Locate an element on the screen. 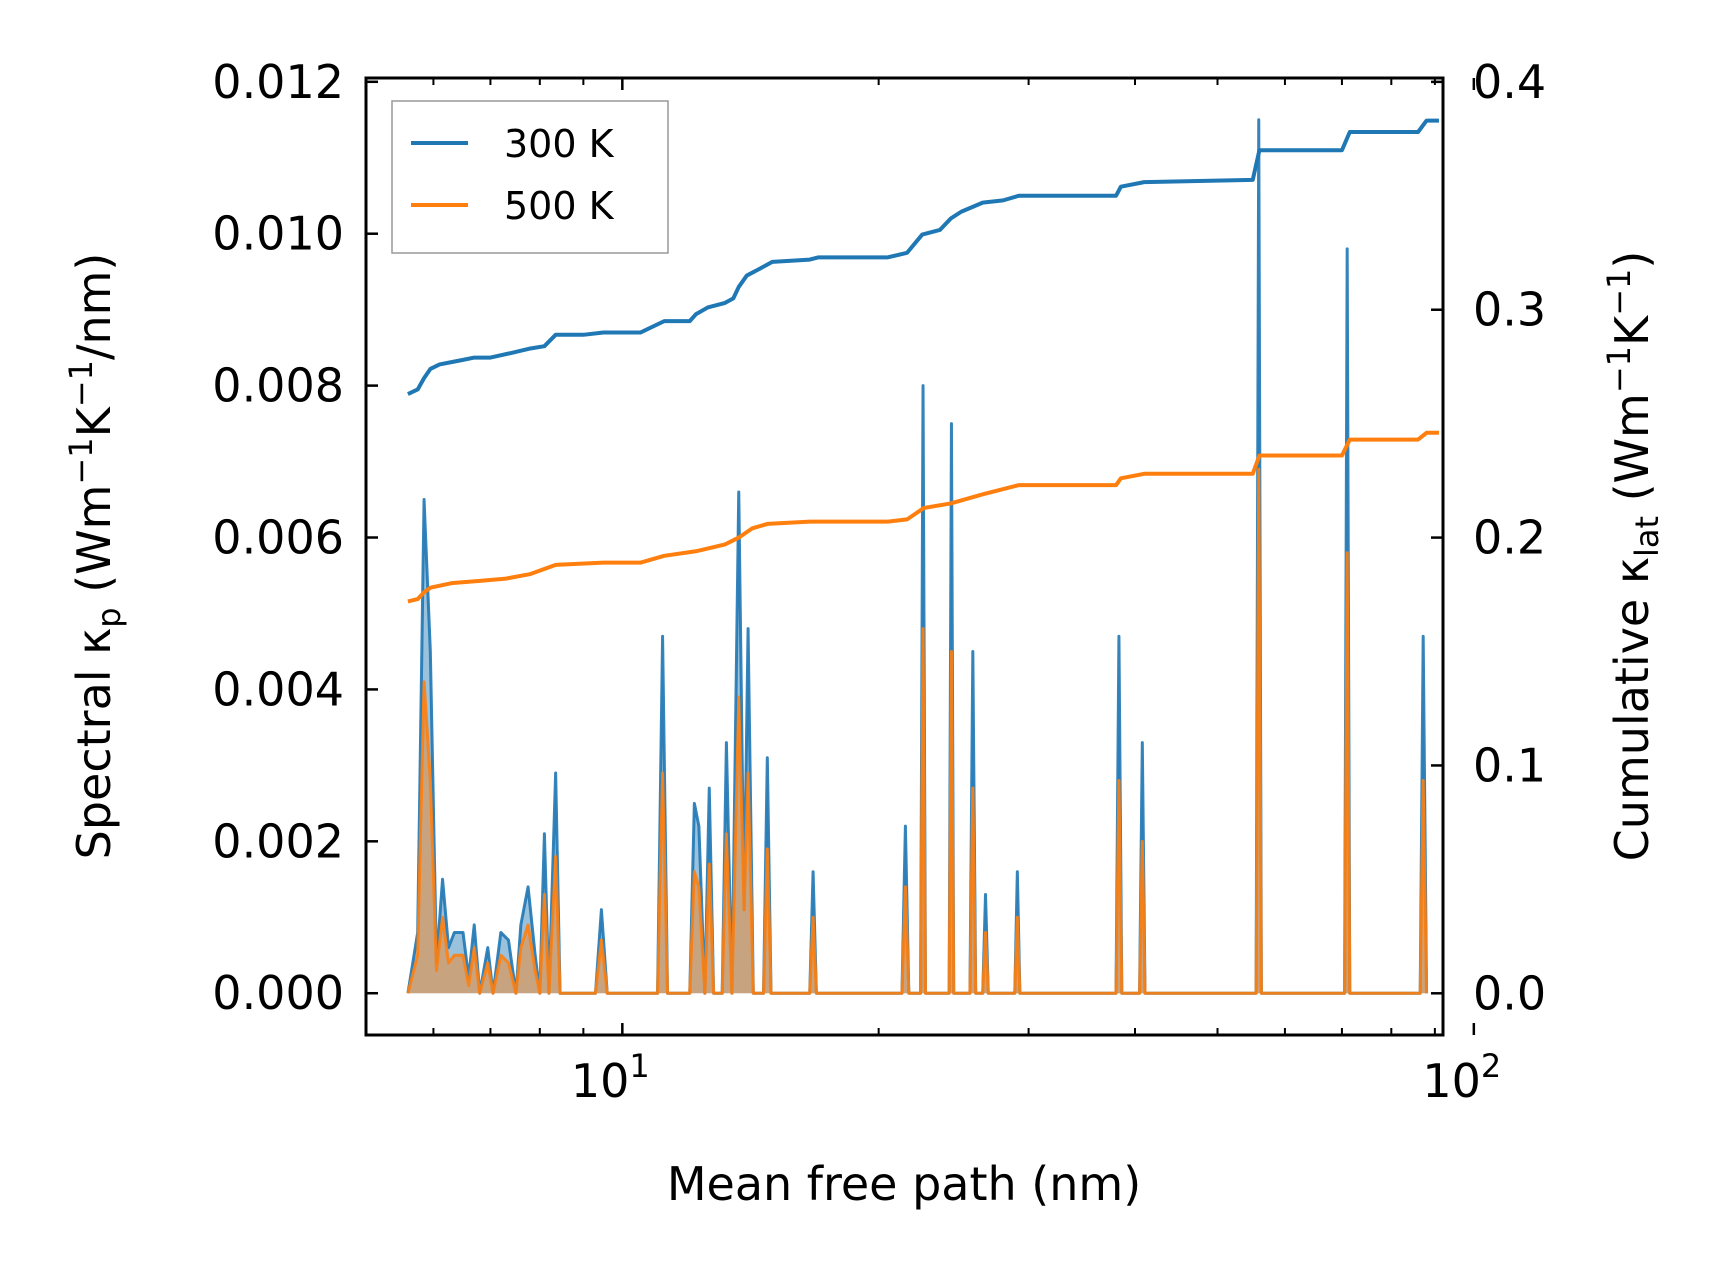  y-axis-right-label: Cumulative κlat (Wm−1K−1) is located at coordinates (1633, 556).